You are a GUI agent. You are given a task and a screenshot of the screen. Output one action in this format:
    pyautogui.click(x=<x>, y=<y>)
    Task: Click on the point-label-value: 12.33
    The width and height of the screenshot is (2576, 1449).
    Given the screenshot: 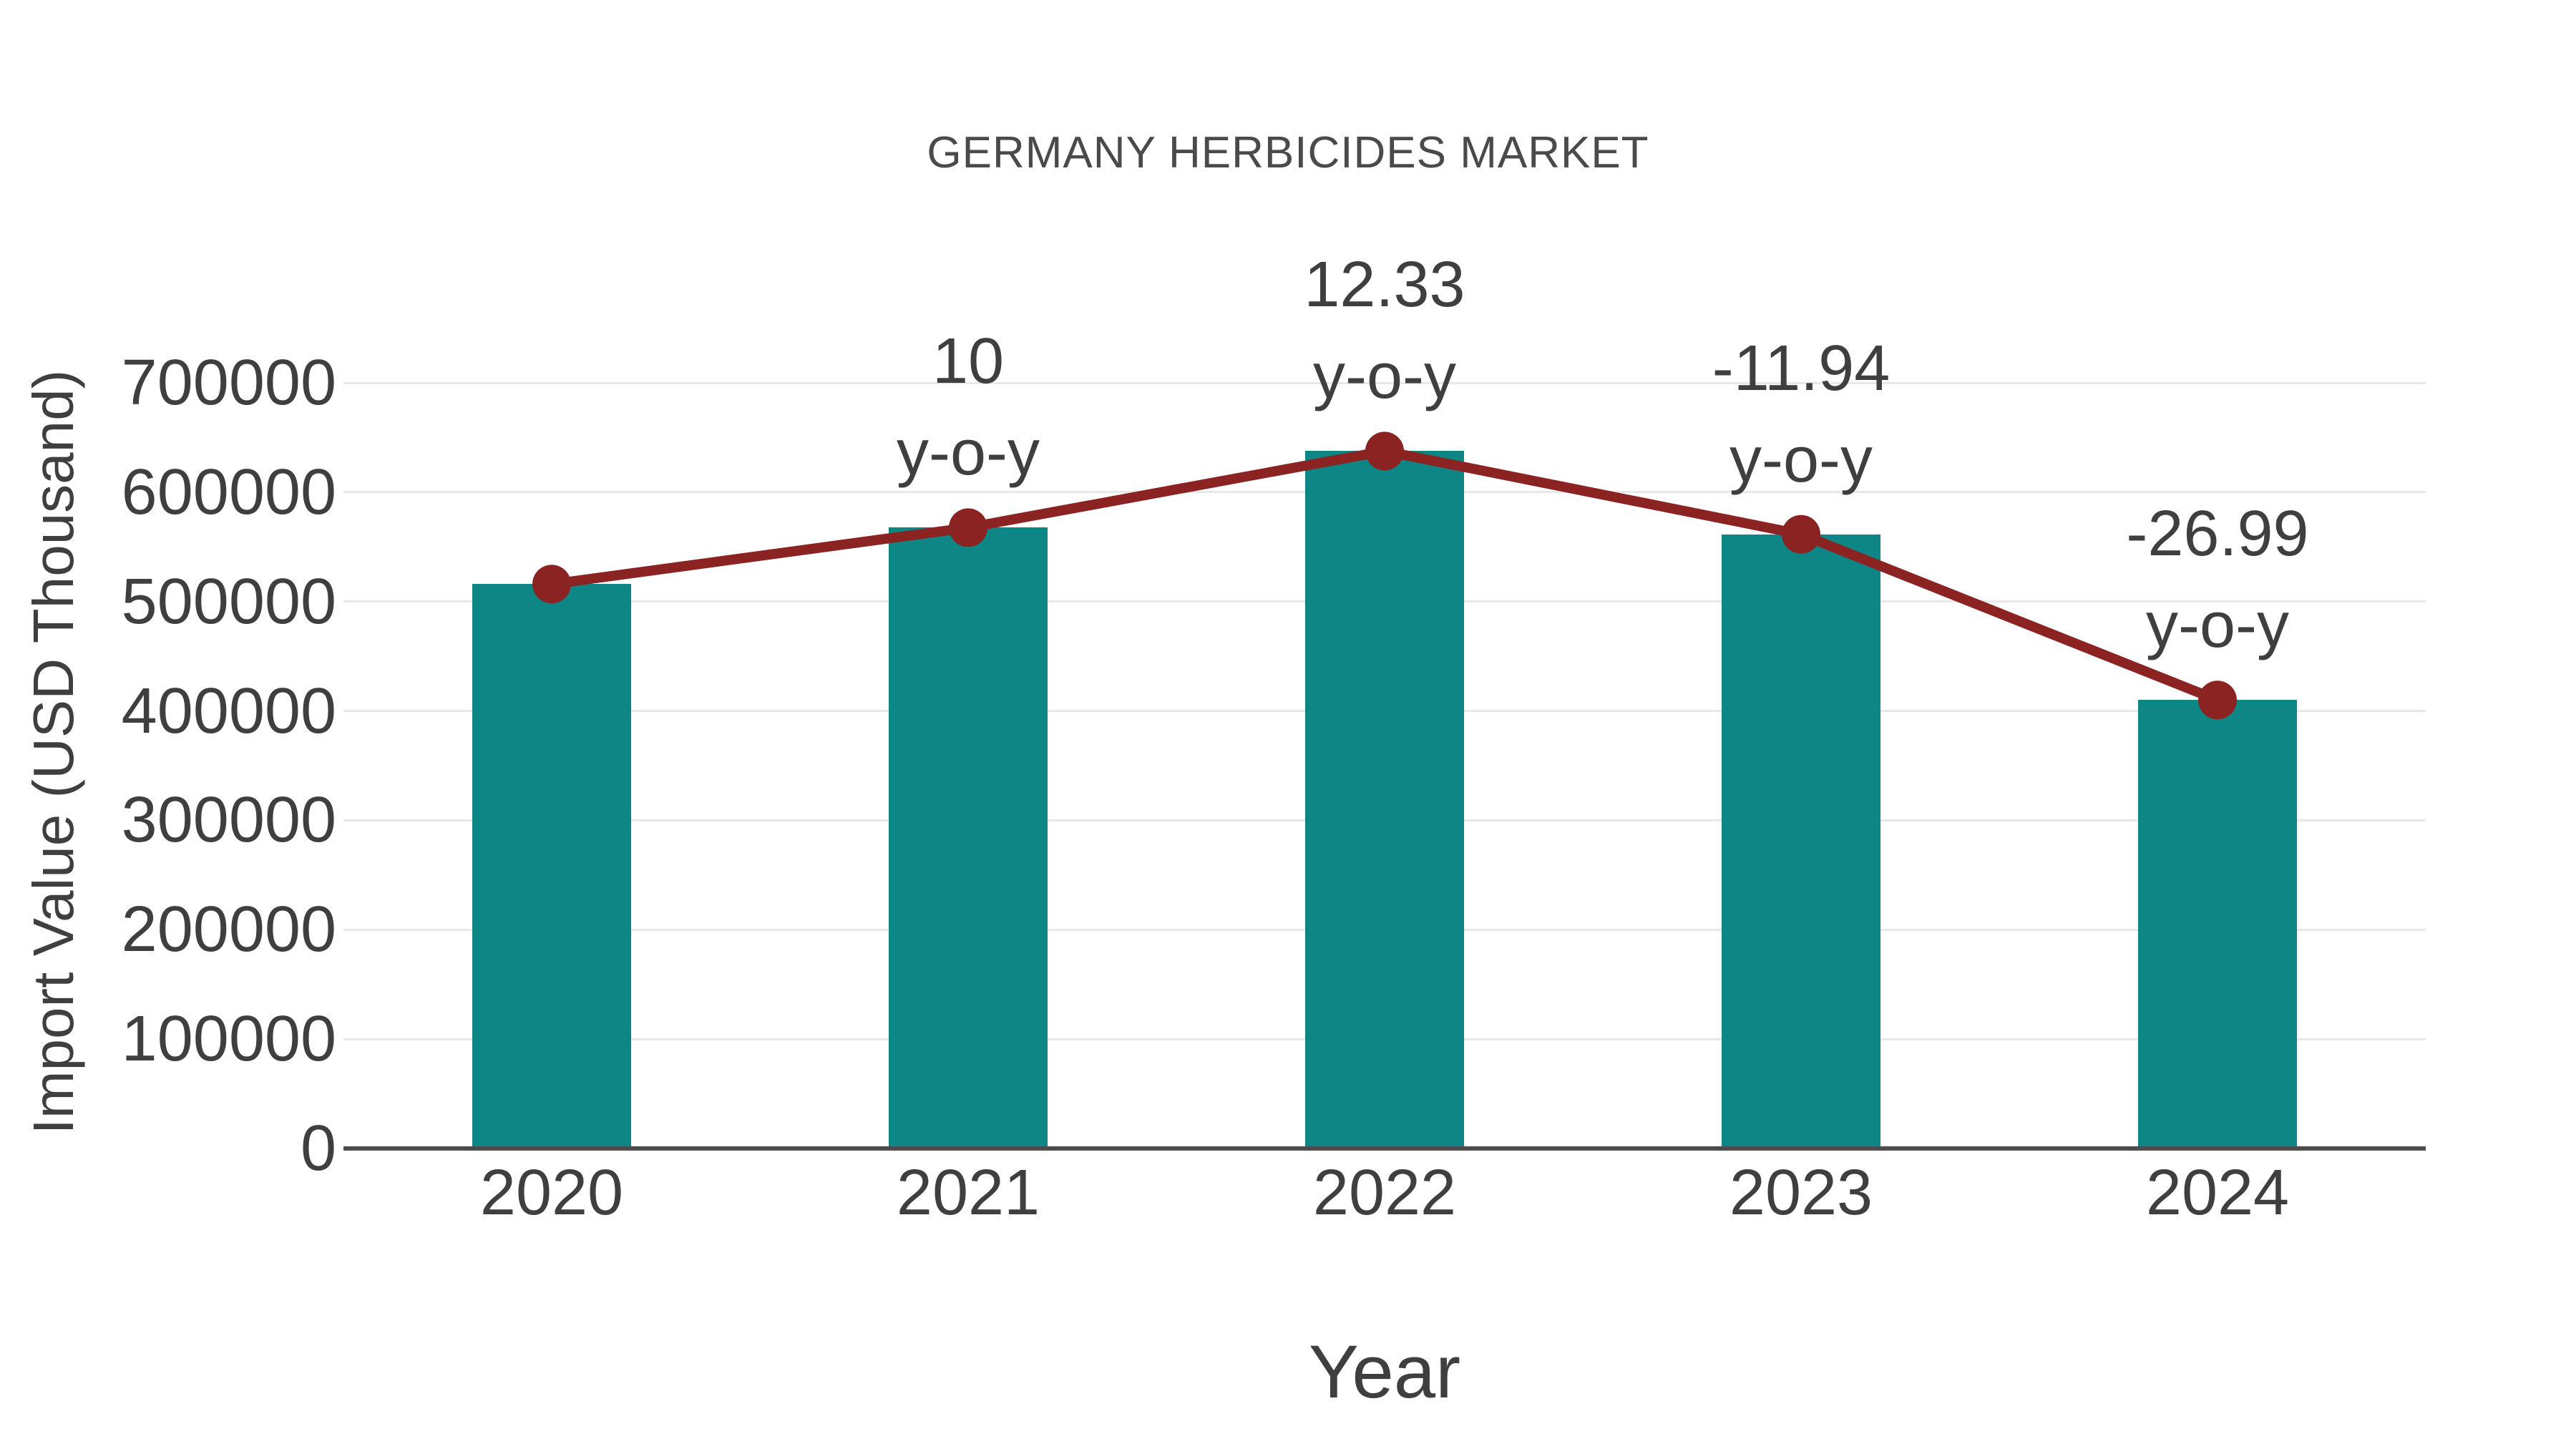 What is the action you would take?
    pyautogui.click(x=1384, y=285)
    